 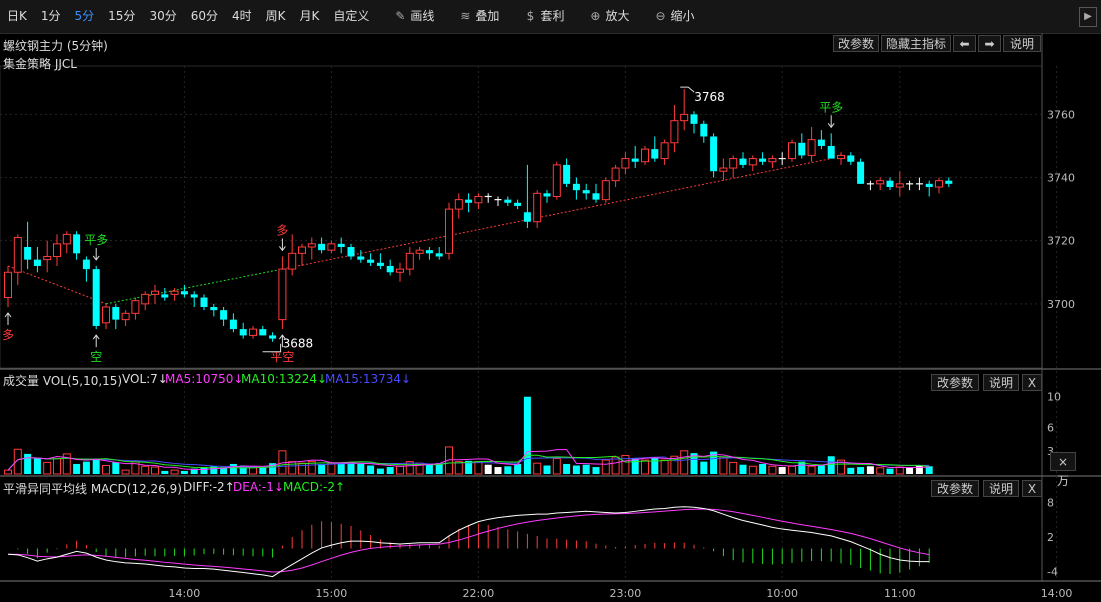 What do you see at coordinates (782, 593) in the screenshot?
I see `time-tick-label: 10:00` at bounding box center [782, 593].